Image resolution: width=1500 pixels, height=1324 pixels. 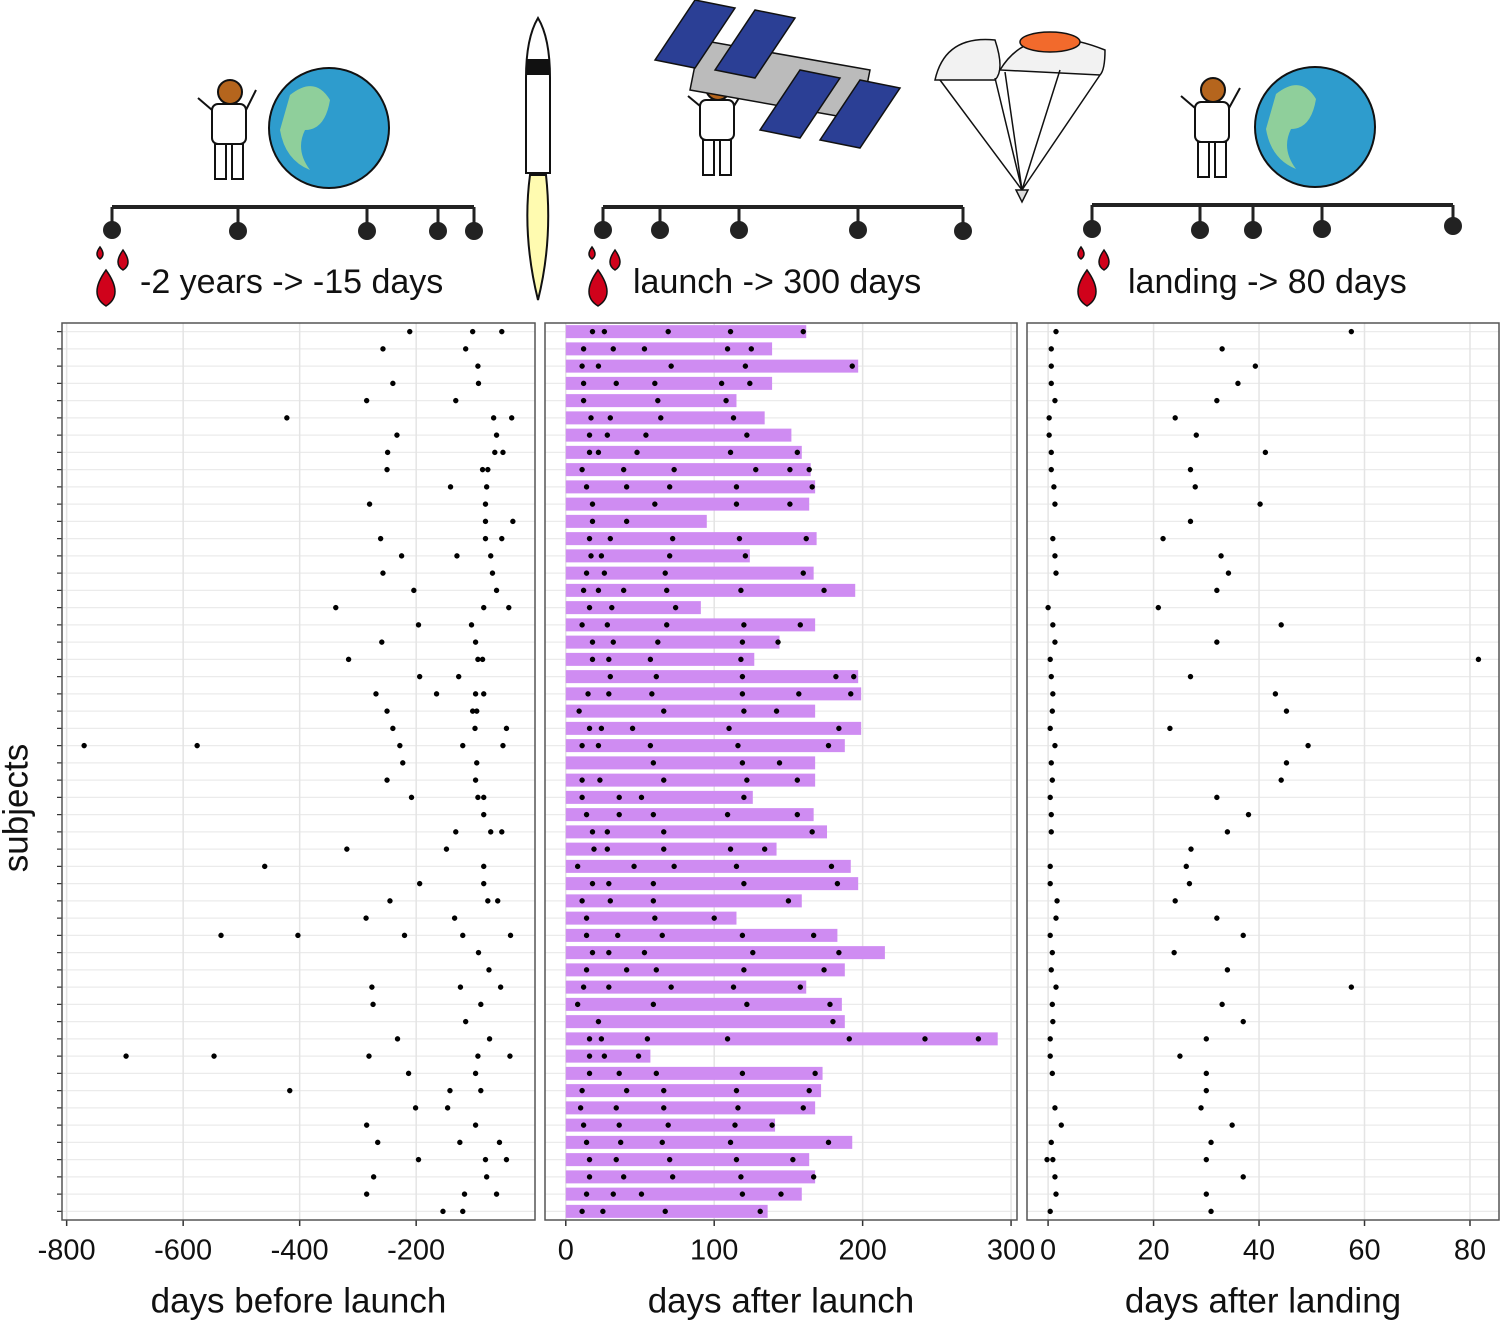 What do you see at coordinates (329, 128) in the screenshot?
I see `earth-icon` at bounding box center [329, 128].